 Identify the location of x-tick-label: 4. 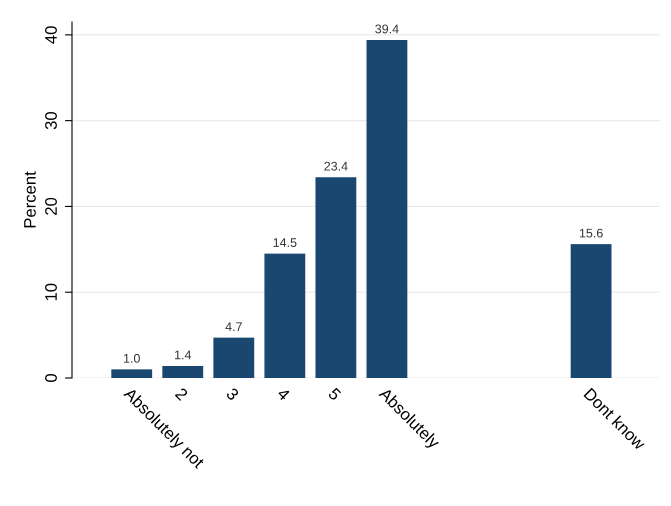
(283, 394).